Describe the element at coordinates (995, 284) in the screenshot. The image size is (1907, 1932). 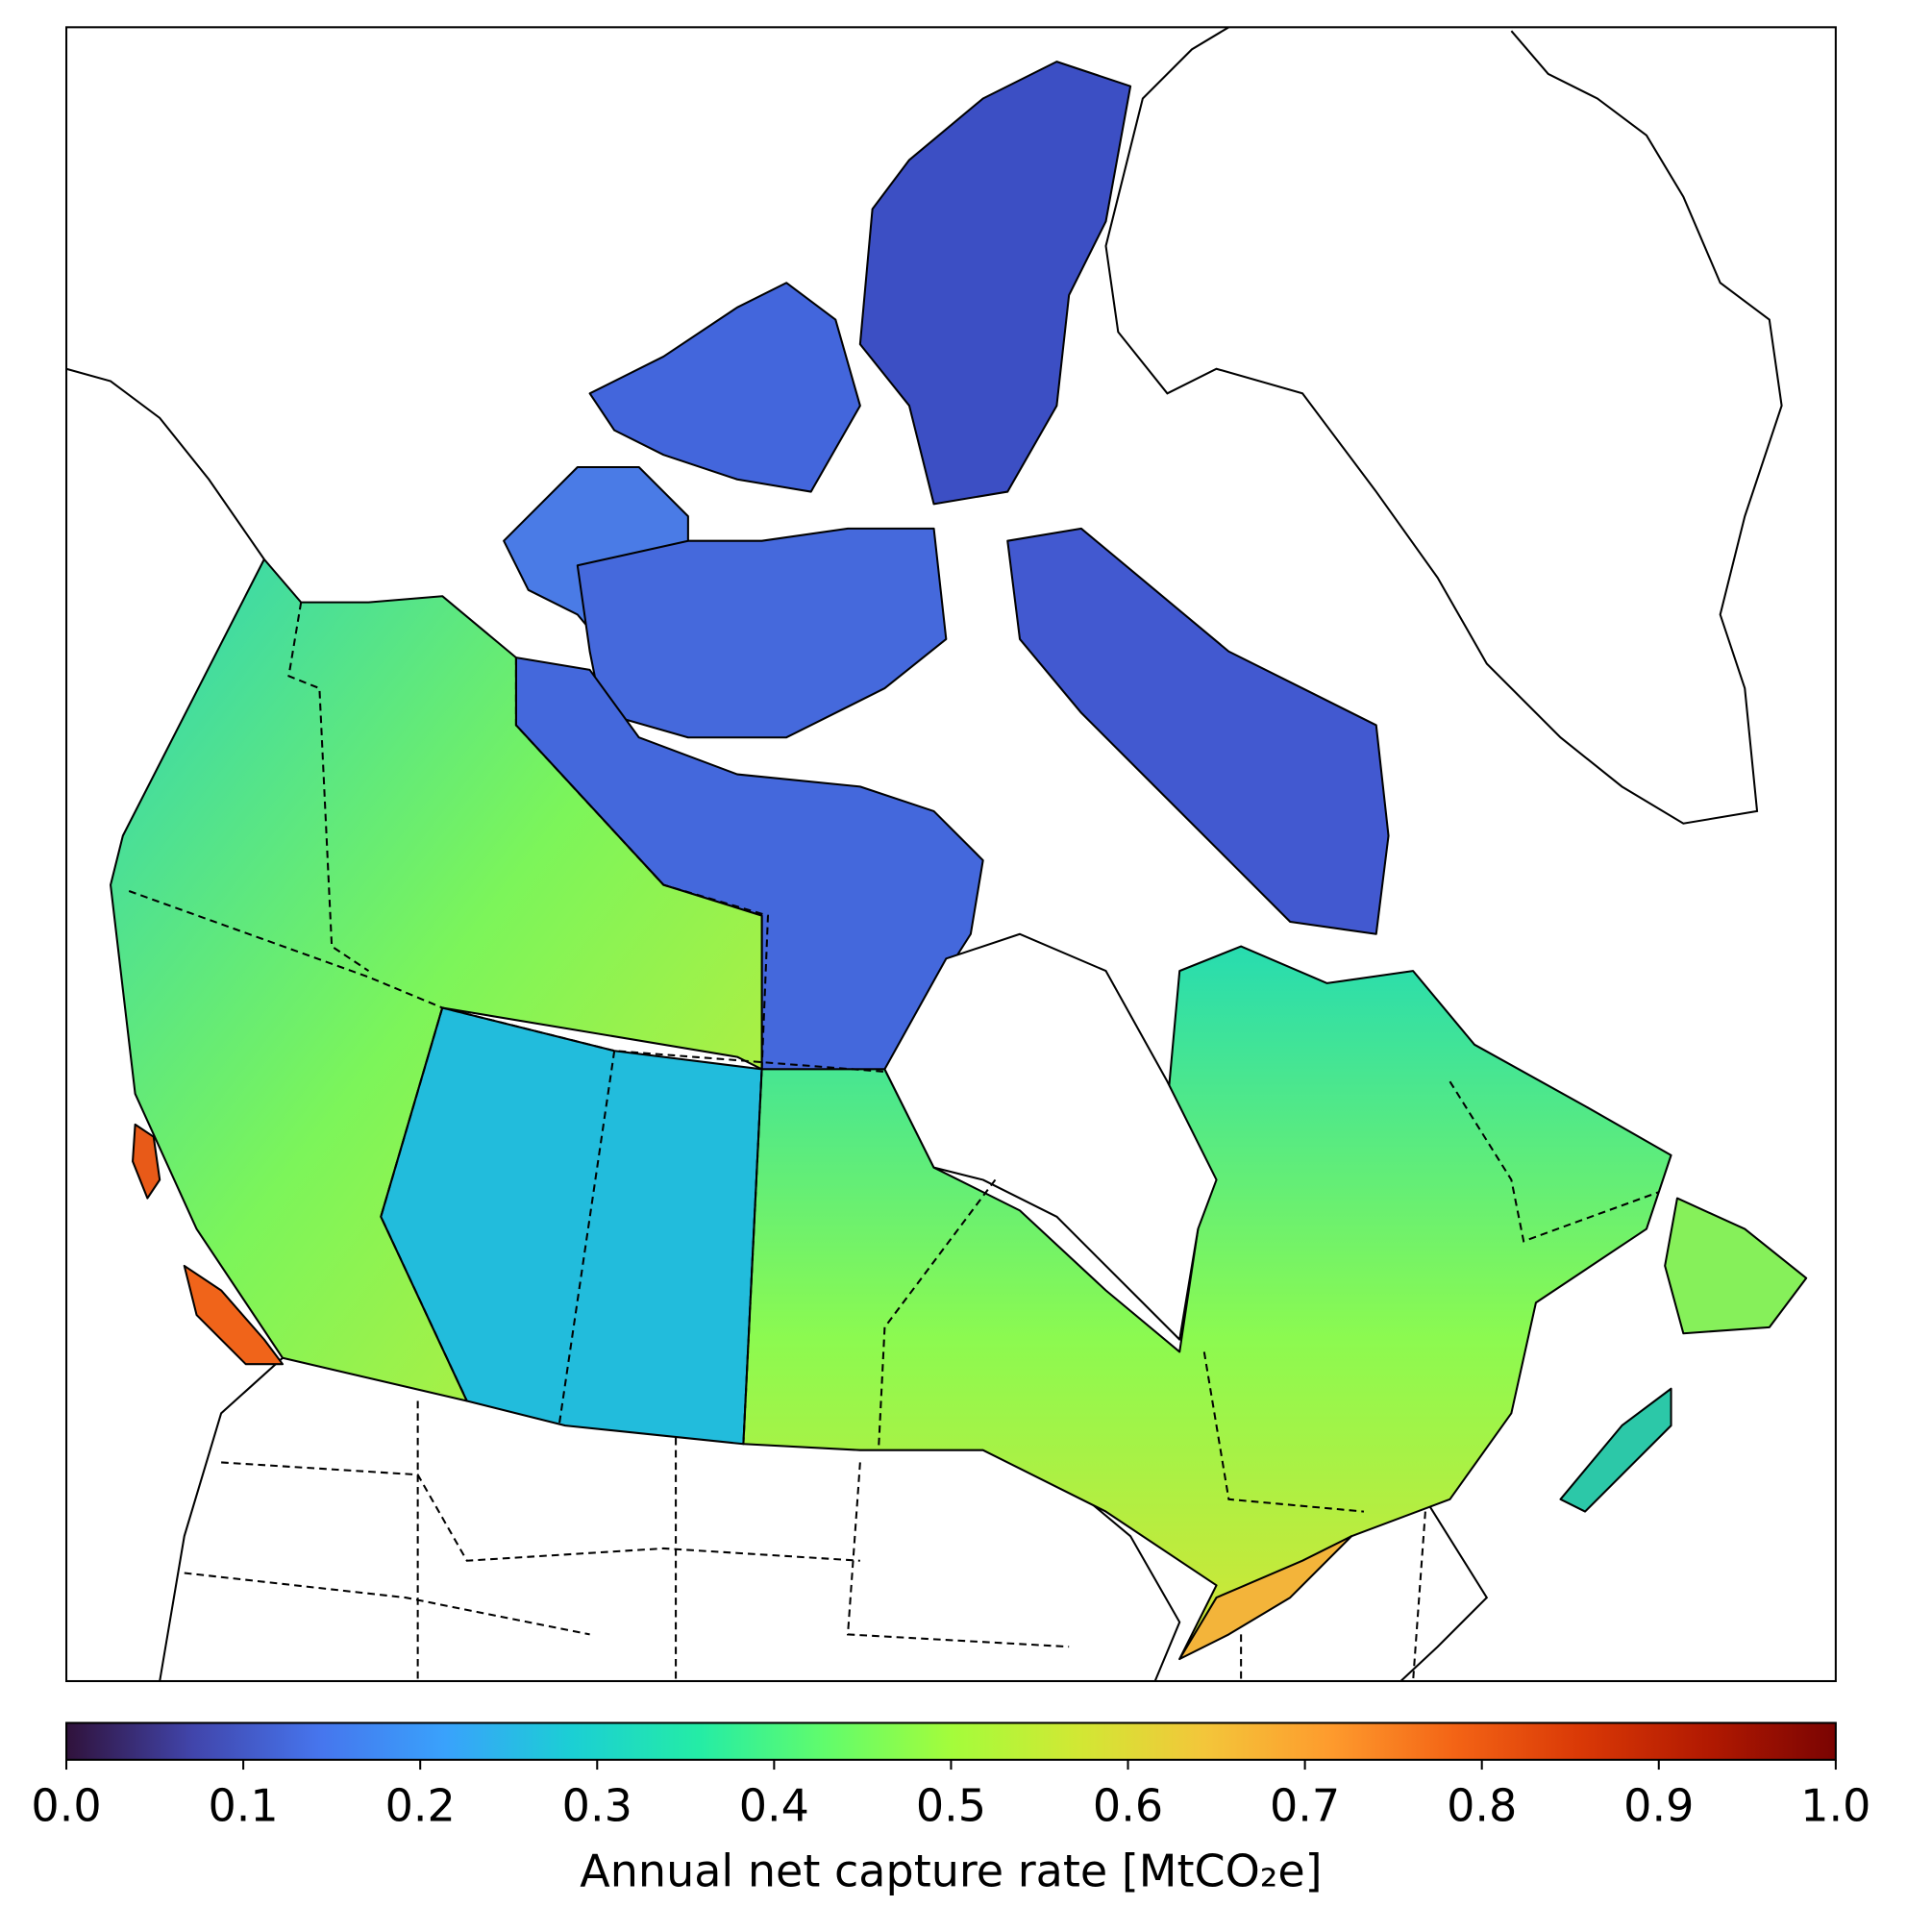
I see `ellesmere-island` at that location.